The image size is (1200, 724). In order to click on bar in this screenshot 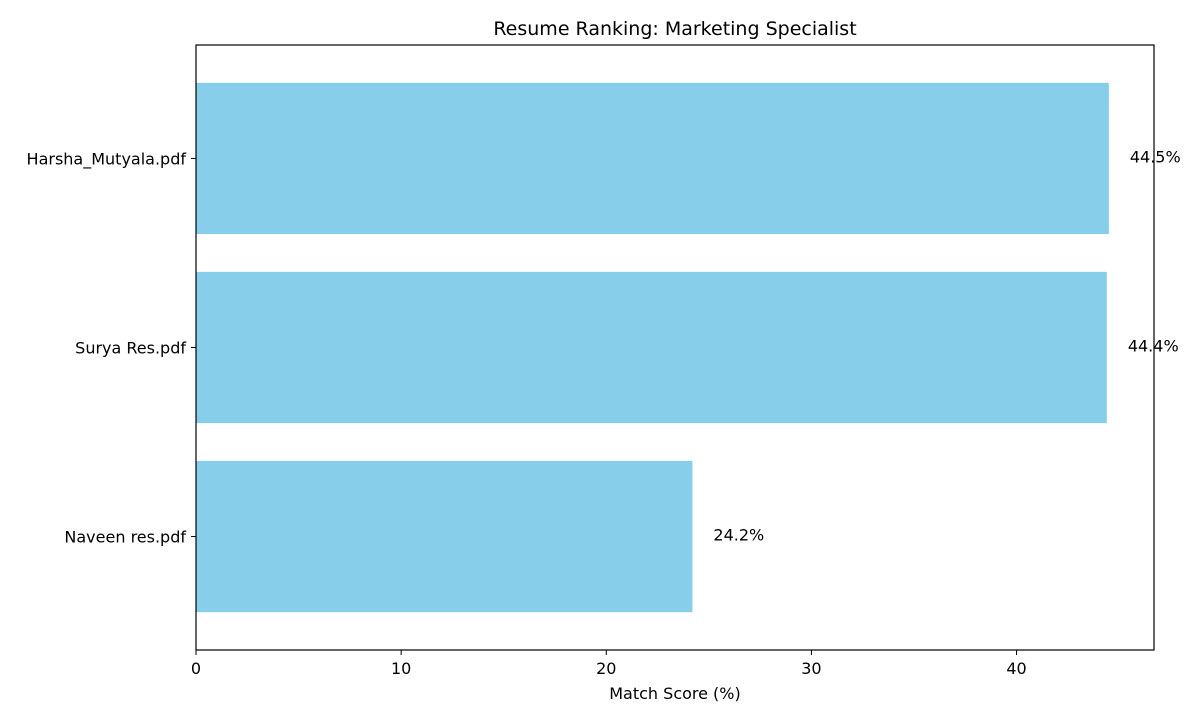, I will do `click(444, 536)`.